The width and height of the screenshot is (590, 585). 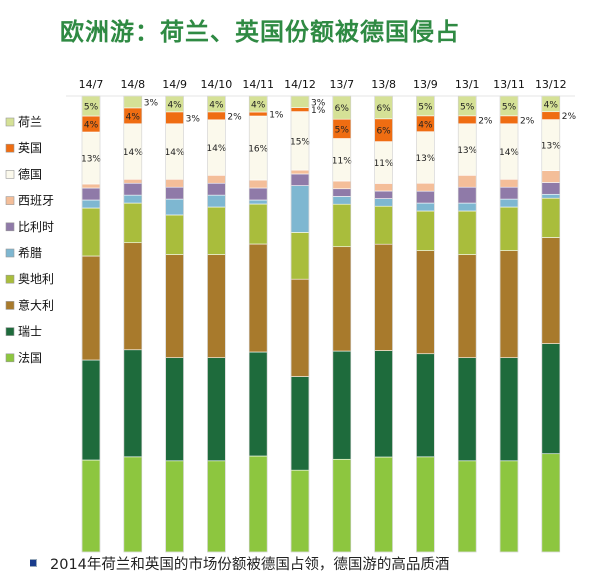 What do you see at coordinates (91, 84) in the screenshot?
I see `x-tick-label: 14/7` at bounding box center [91, 84].